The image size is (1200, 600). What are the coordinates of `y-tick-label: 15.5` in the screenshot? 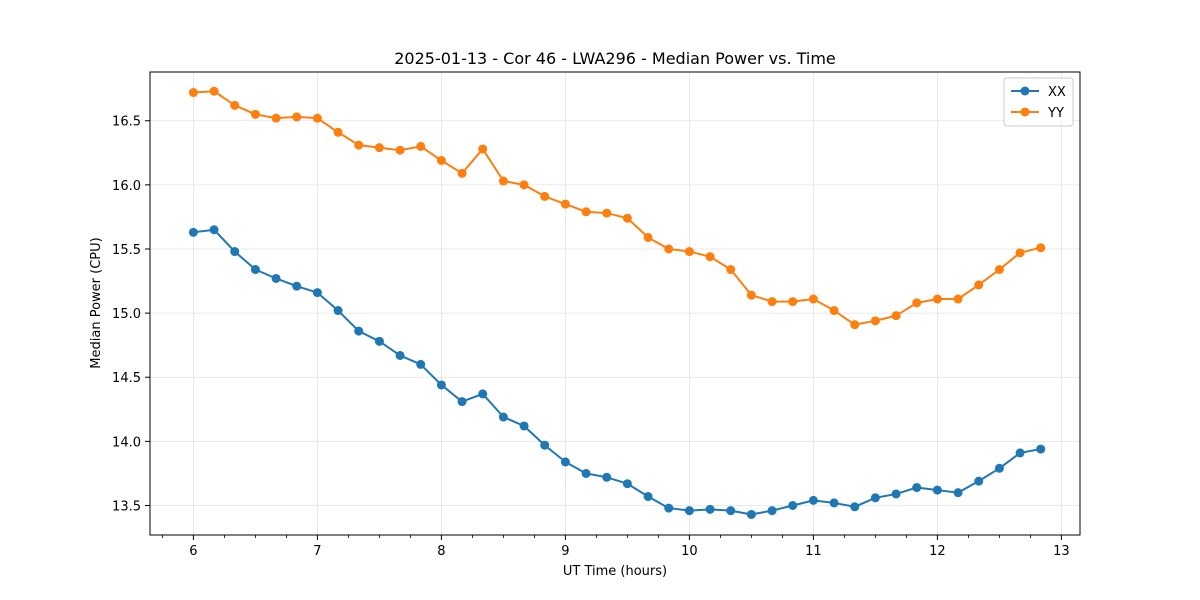 It's located at (126, 250).